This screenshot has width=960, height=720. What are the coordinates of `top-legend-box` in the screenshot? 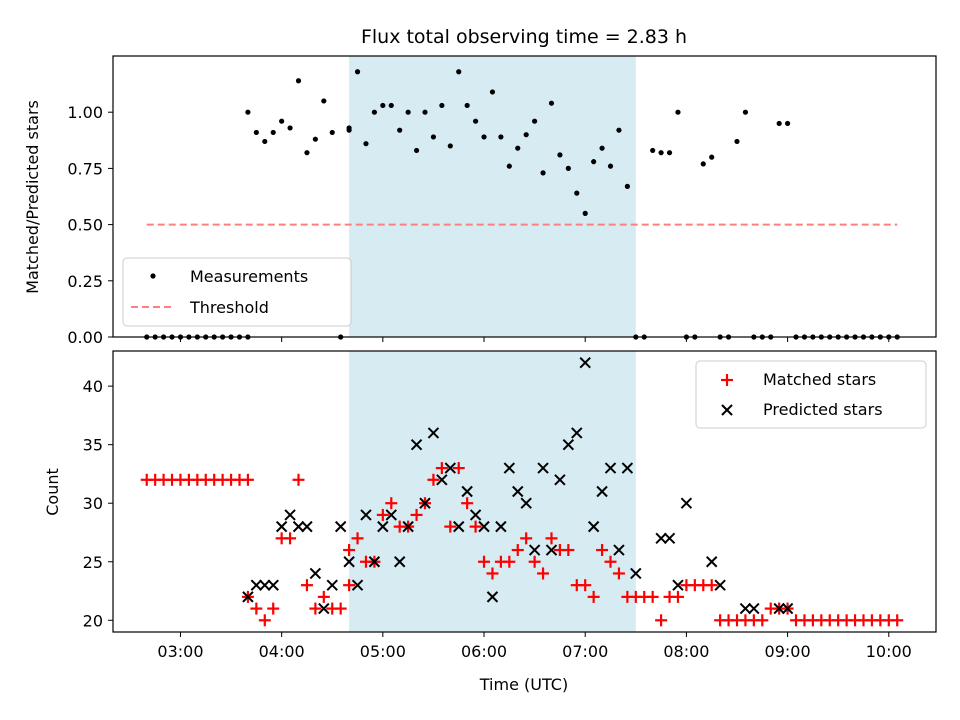 It's located at (237, 292).